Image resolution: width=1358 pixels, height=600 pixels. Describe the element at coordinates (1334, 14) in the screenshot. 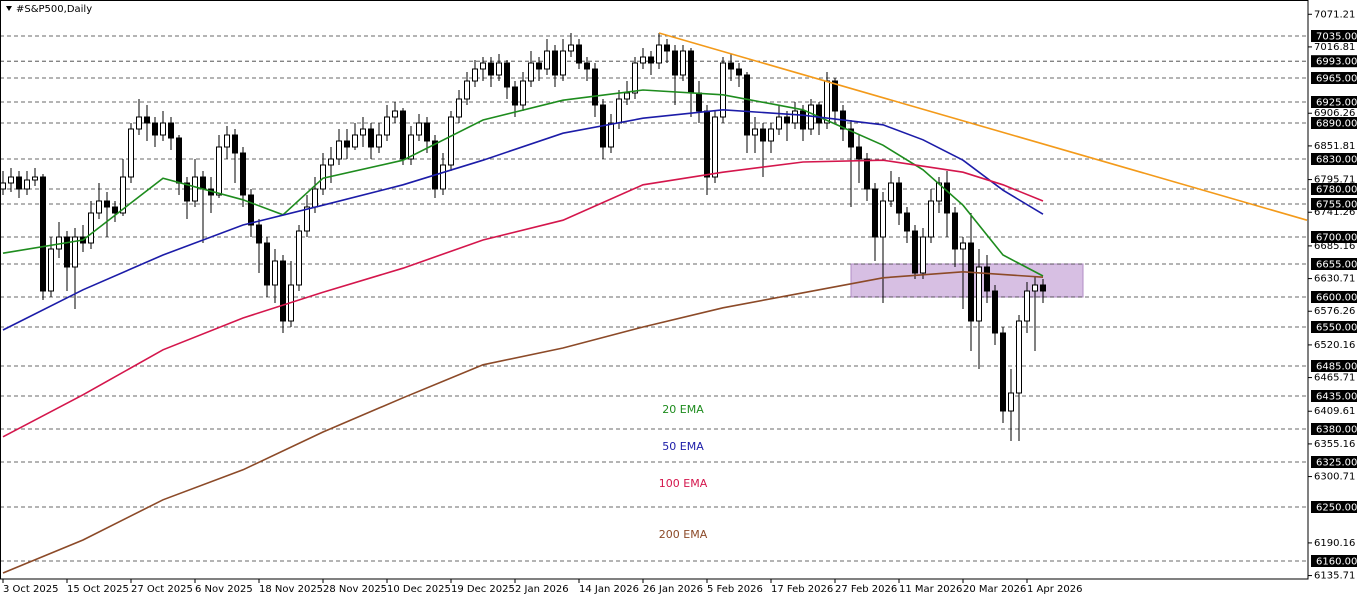

I see `y-tick-label: 7071.21` at that location.